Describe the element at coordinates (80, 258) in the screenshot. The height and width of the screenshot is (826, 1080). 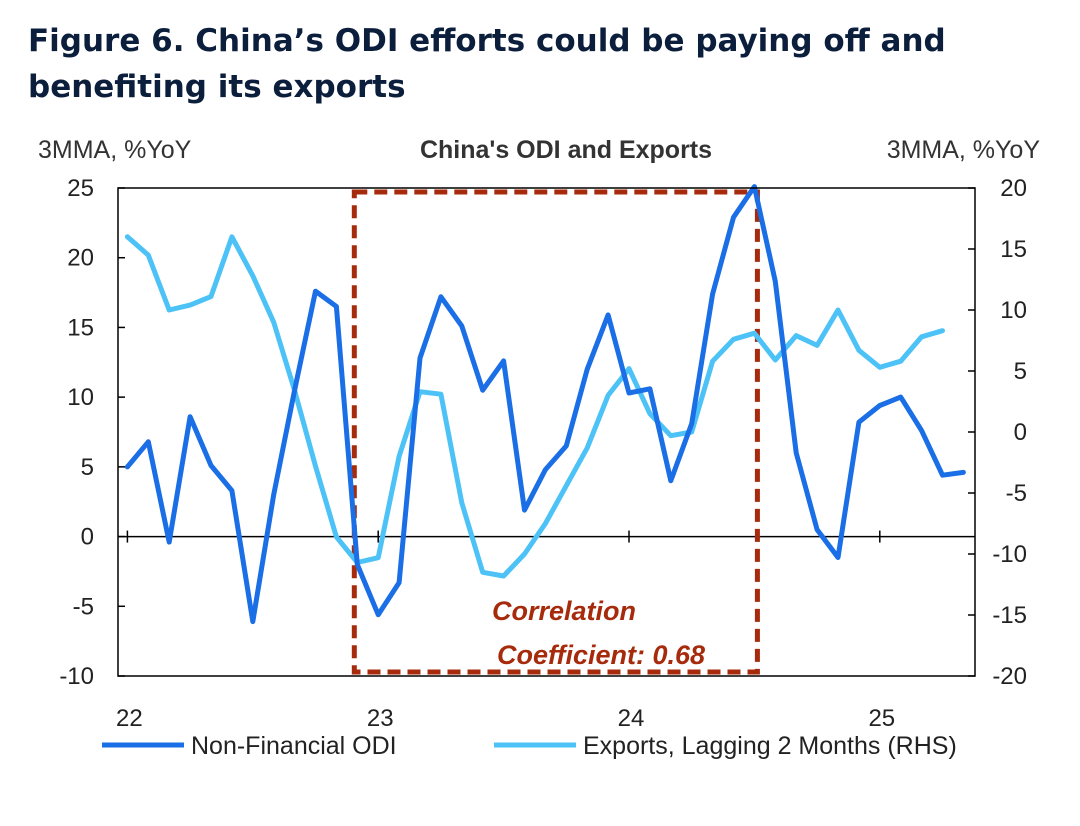
I see `left-axis-tick-label: 20` at that location.